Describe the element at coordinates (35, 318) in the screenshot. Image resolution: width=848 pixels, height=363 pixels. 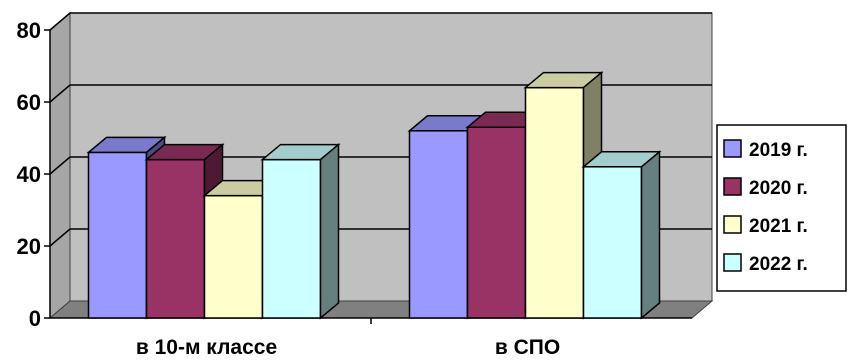
I see `y-tick-label: 0` at that location.